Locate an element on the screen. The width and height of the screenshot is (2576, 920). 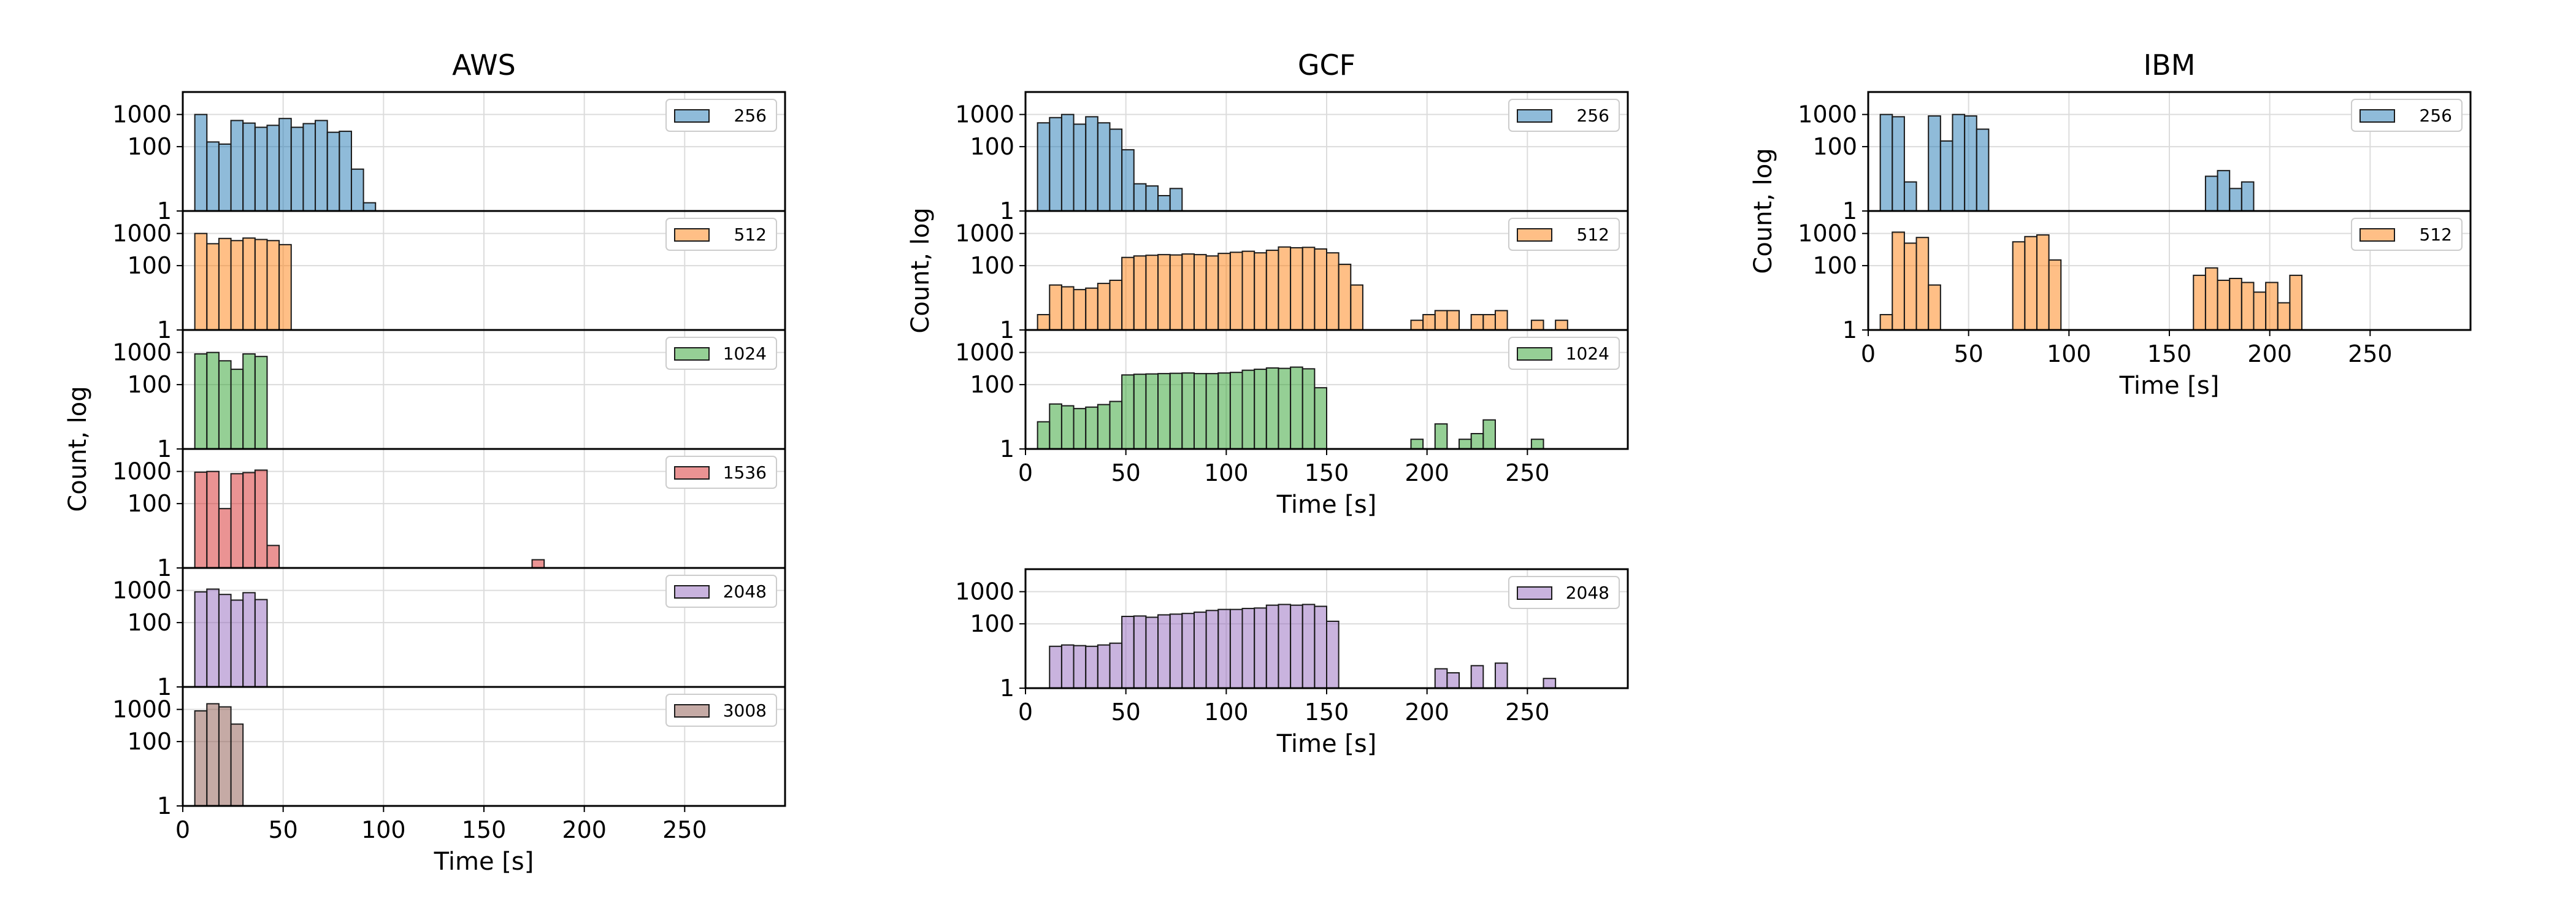
panel-title-ibm: IBM is located at coordinates (2170, 65).